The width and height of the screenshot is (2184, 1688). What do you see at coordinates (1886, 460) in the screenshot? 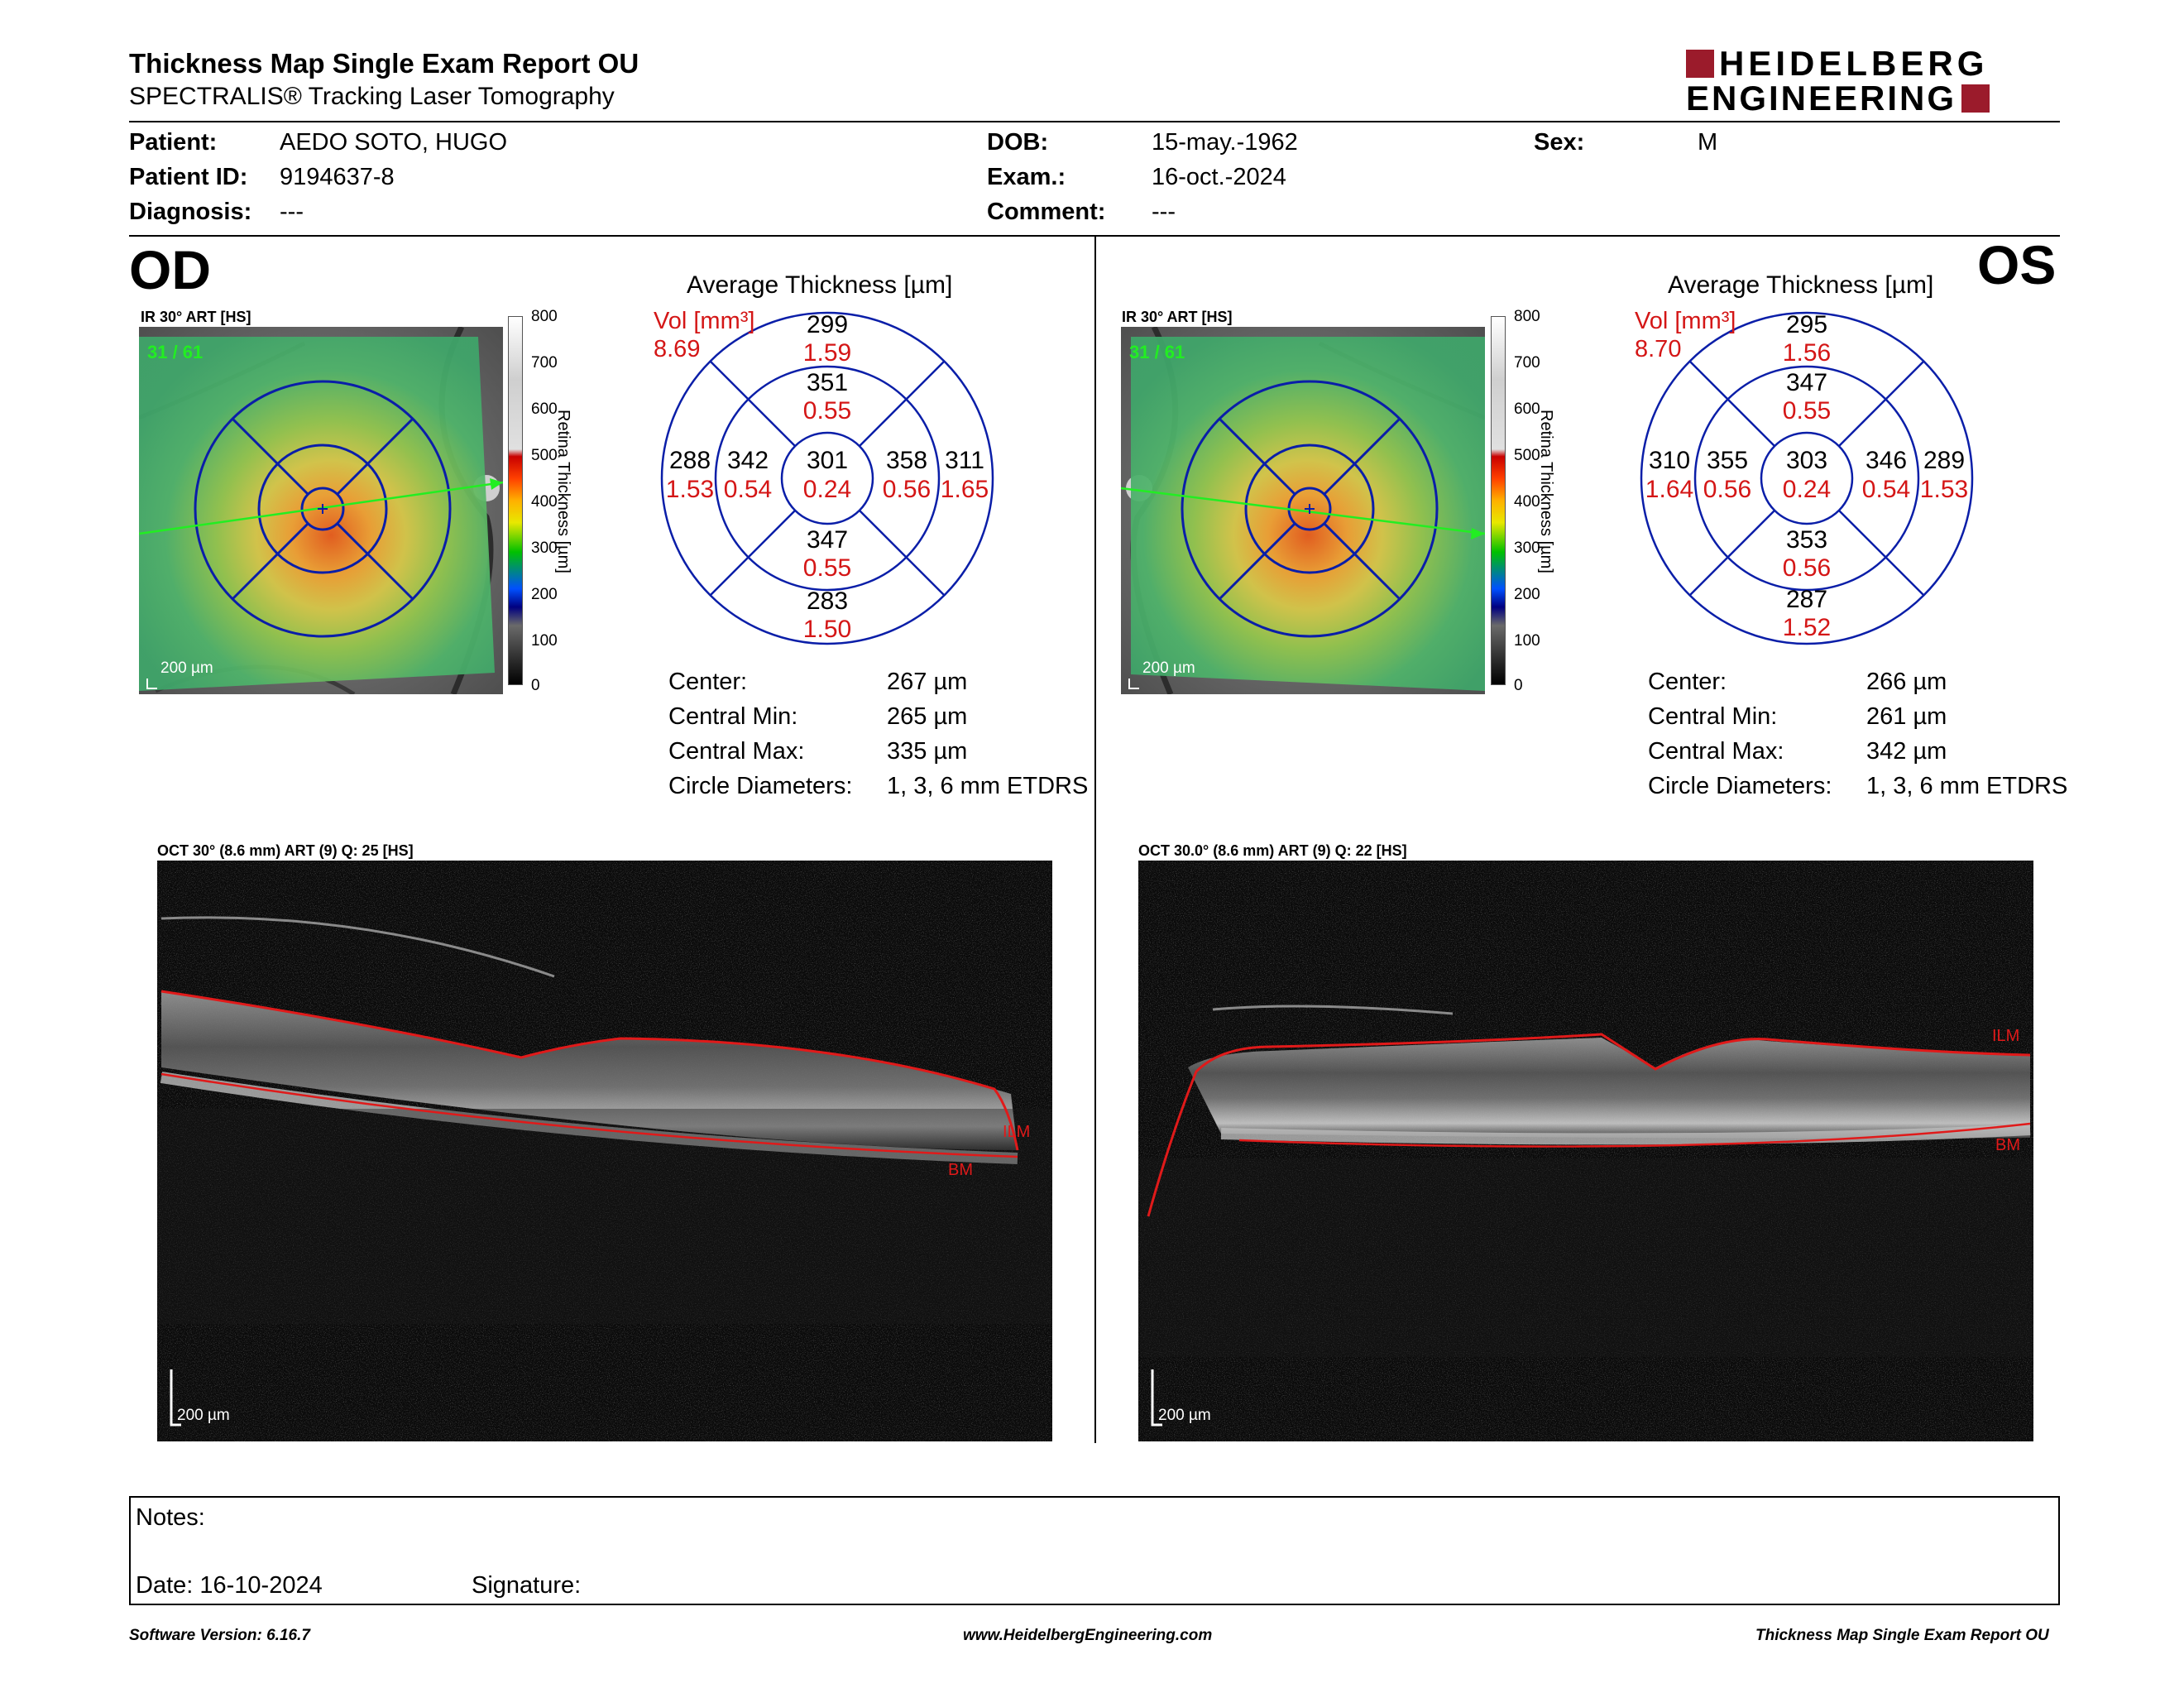
I see `sector-thickness: 346` at bounding box center [1886, 460].